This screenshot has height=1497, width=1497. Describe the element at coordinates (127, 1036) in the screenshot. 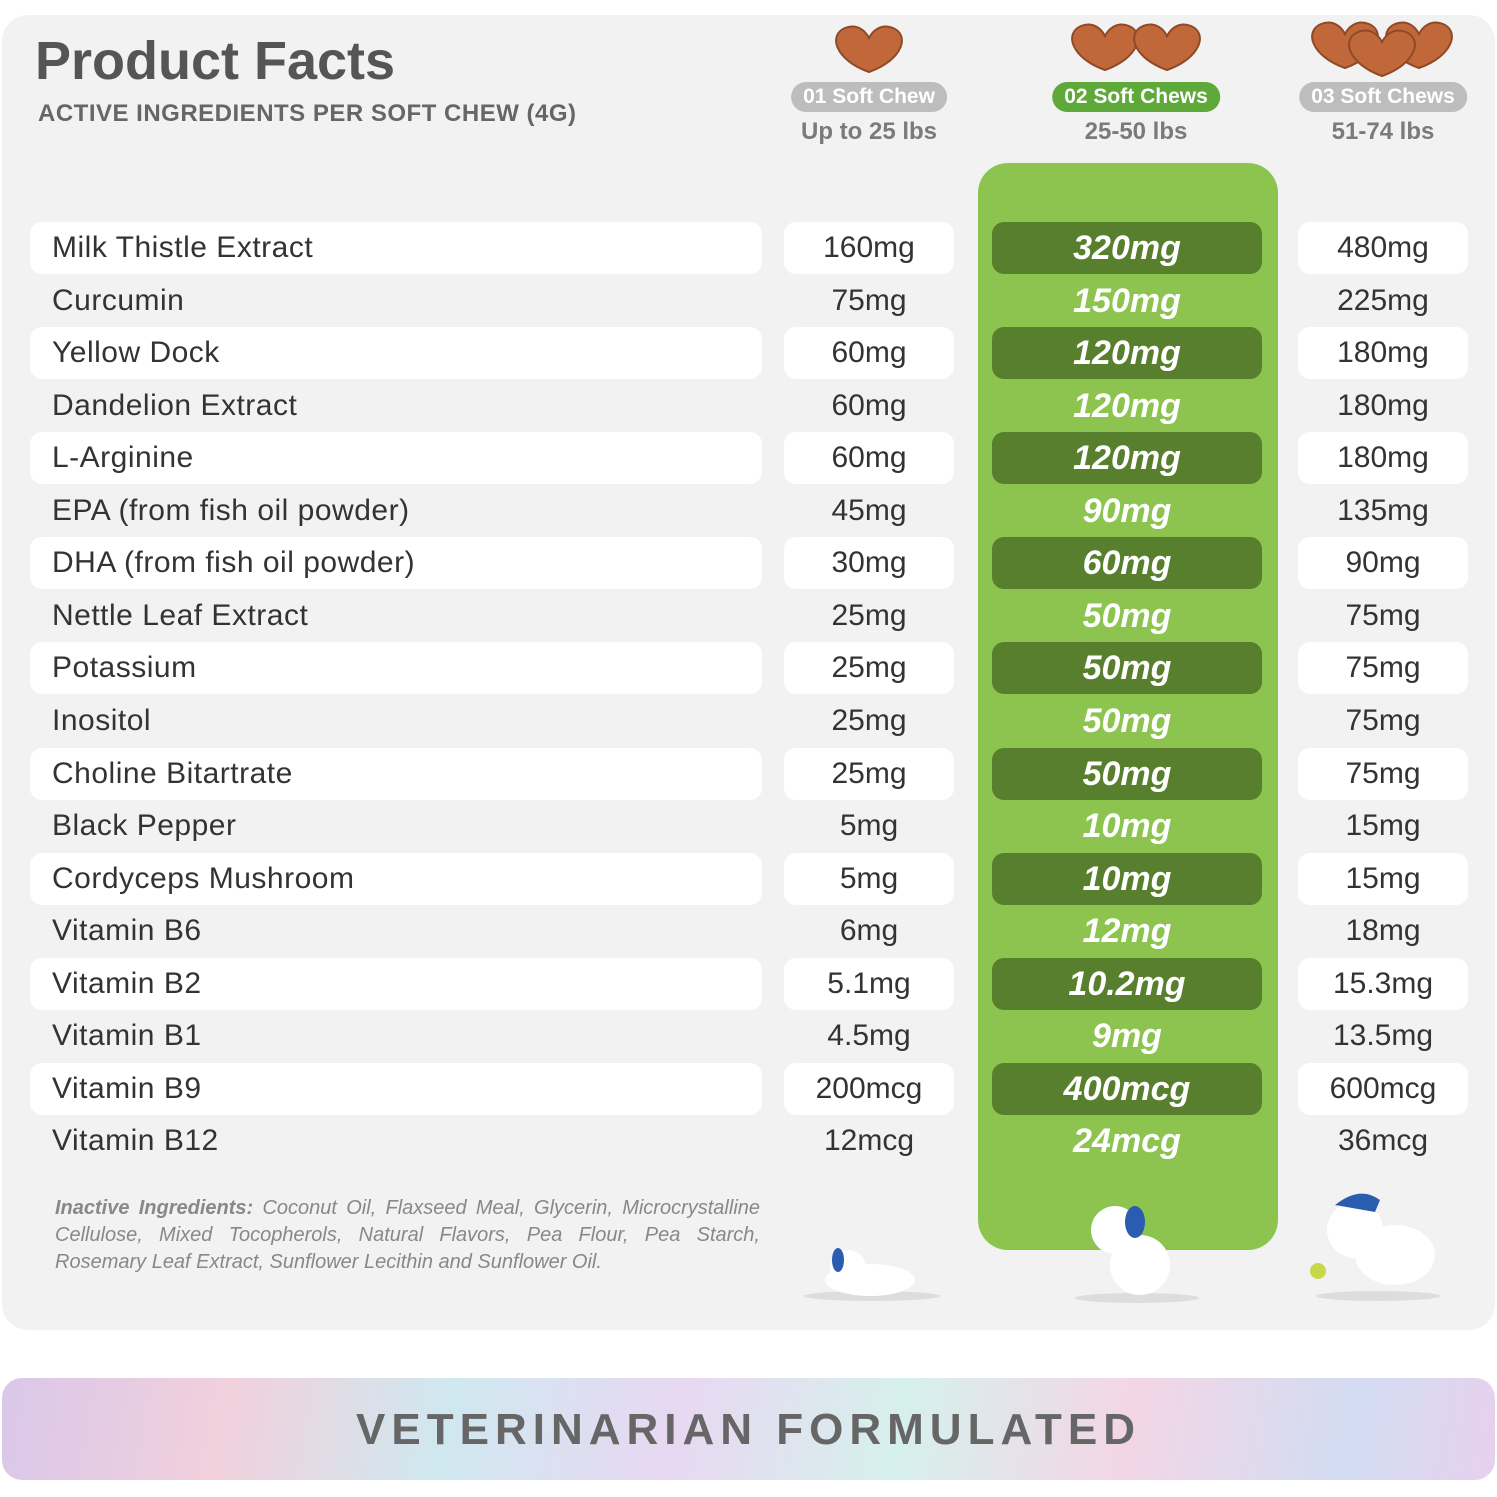

I see `ingredient-name: Vitamin B1` at that location.